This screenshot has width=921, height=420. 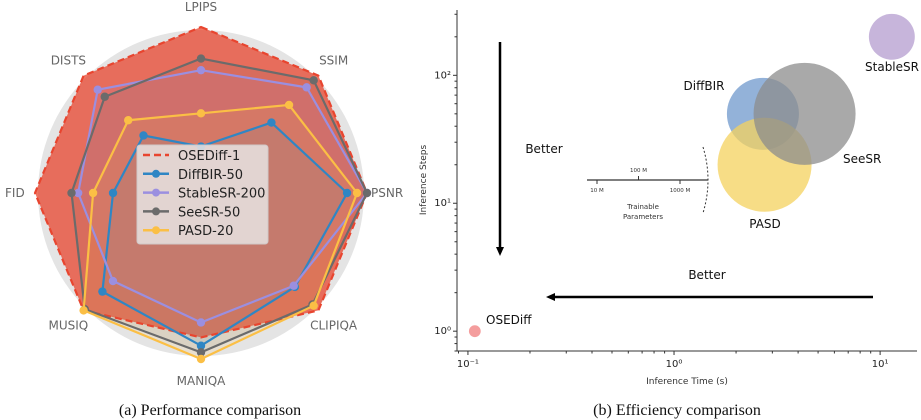 I want to click on bubble-label-seesr: SeeSR, so click(x=862, y=159).